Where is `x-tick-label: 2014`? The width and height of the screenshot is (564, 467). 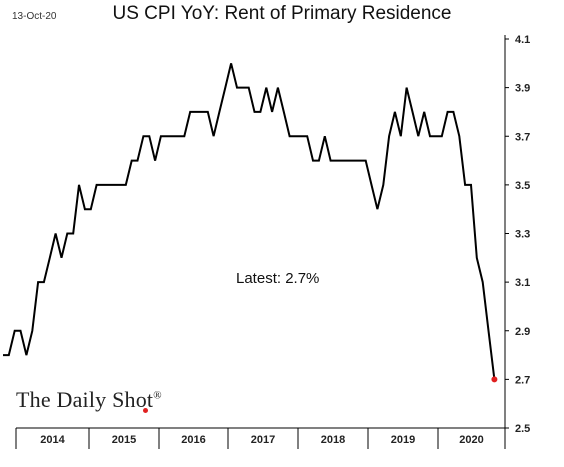 x-tick-label: 2014 is located at coordinates (52, 440).